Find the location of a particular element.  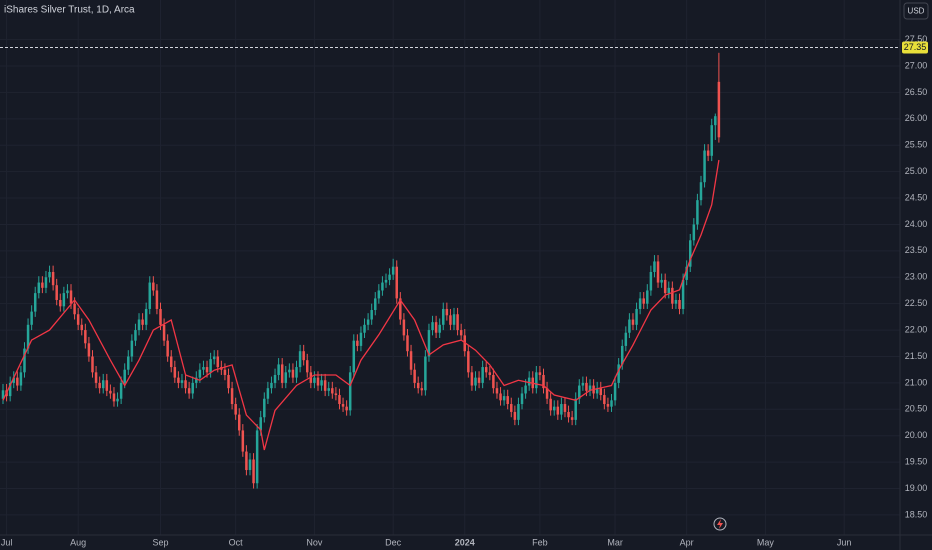

currency-button is located at coordinates (916, 11).